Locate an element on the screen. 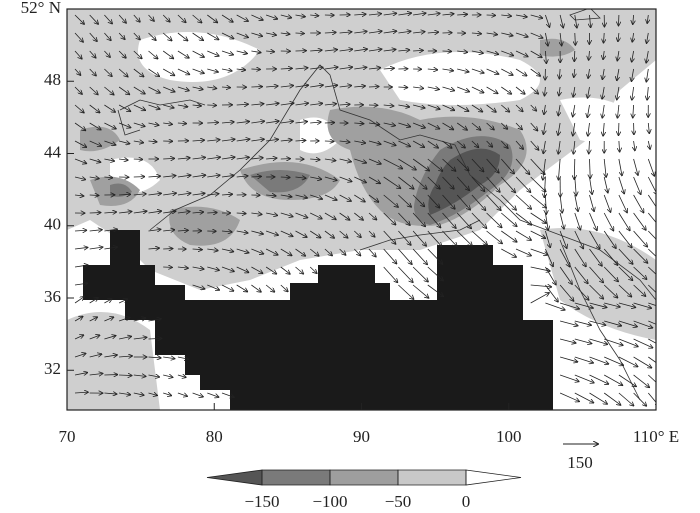 Image resolution: width=700 pixels, height=513 pixels. colorbar-label: 0 is located at coordinates (466, 501).